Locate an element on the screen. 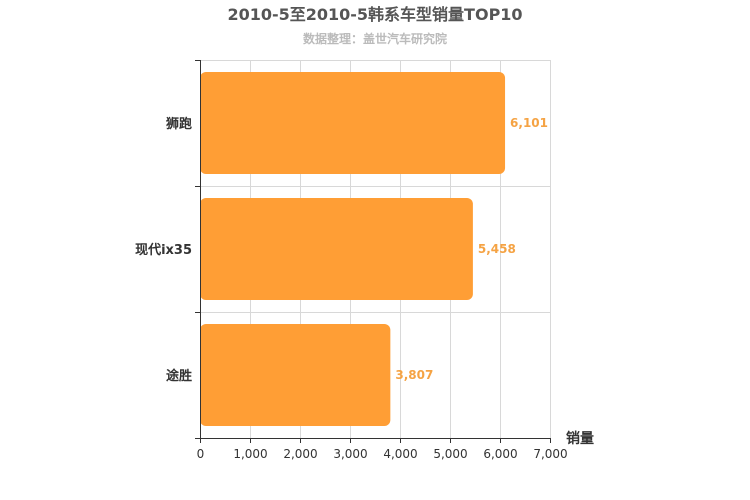 Image resolution: width=750 pixels, height=500 pixels. x-axis-title: 销量 is located at coordinates (580, 438).